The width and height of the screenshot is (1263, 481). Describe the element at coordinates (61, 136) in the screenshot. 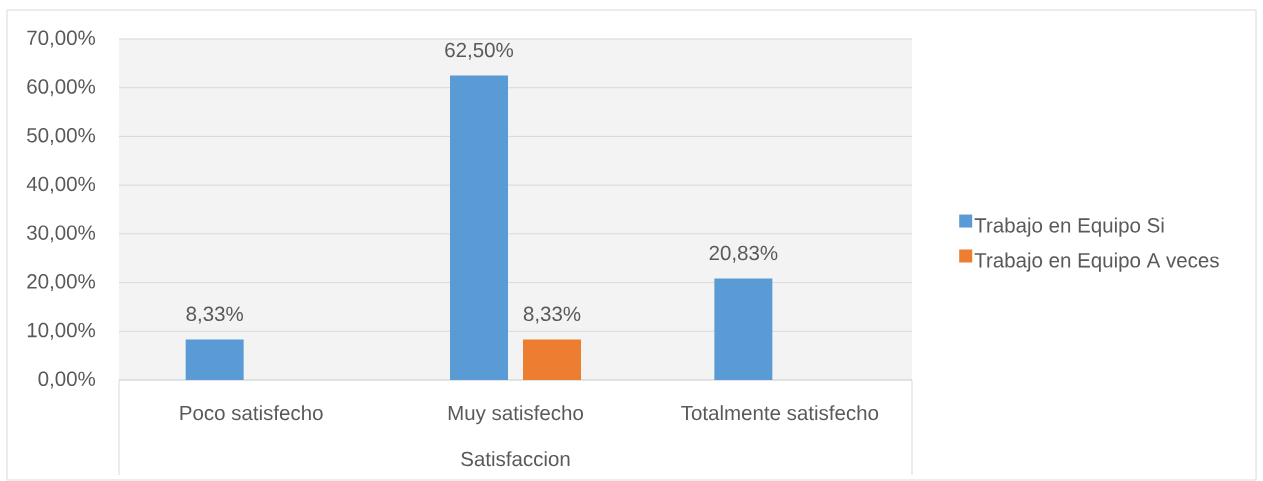

I see `y-tick-label: 50,00%` at that location.